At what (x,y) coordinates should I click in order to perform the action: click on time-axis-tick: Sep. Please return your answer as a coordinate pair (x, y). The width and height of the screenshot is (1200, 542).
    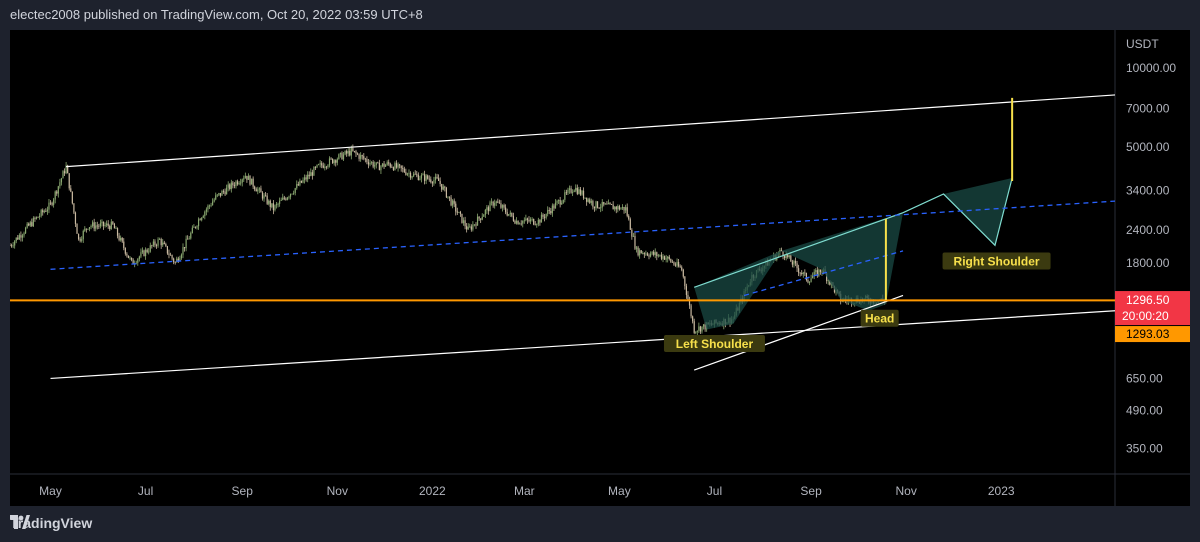
    Looking at the image, I should click on (811, 491).